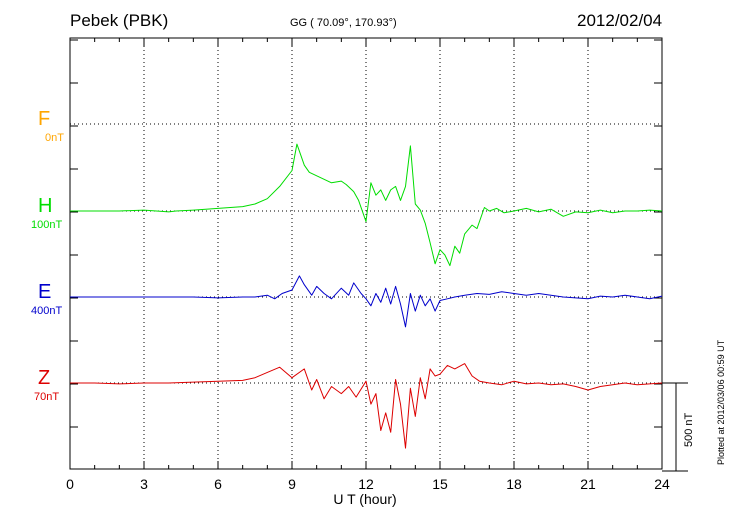 The width and height of the screenshot is (730, 520). What do you see at coordinates (45, 206) in the screenshot?
I see `channel-h-name: H` at bounding box center [45, 206].